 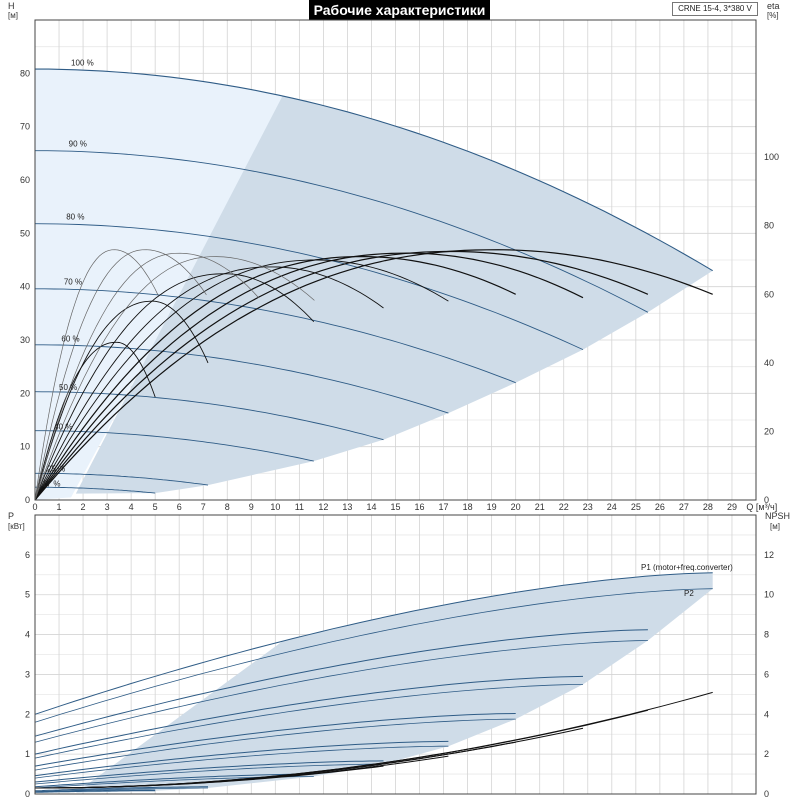 What do you see at coordinates (516, 507) in the screenshot?
I see `x-tick-label: 20` at bounding box center [516, 507].